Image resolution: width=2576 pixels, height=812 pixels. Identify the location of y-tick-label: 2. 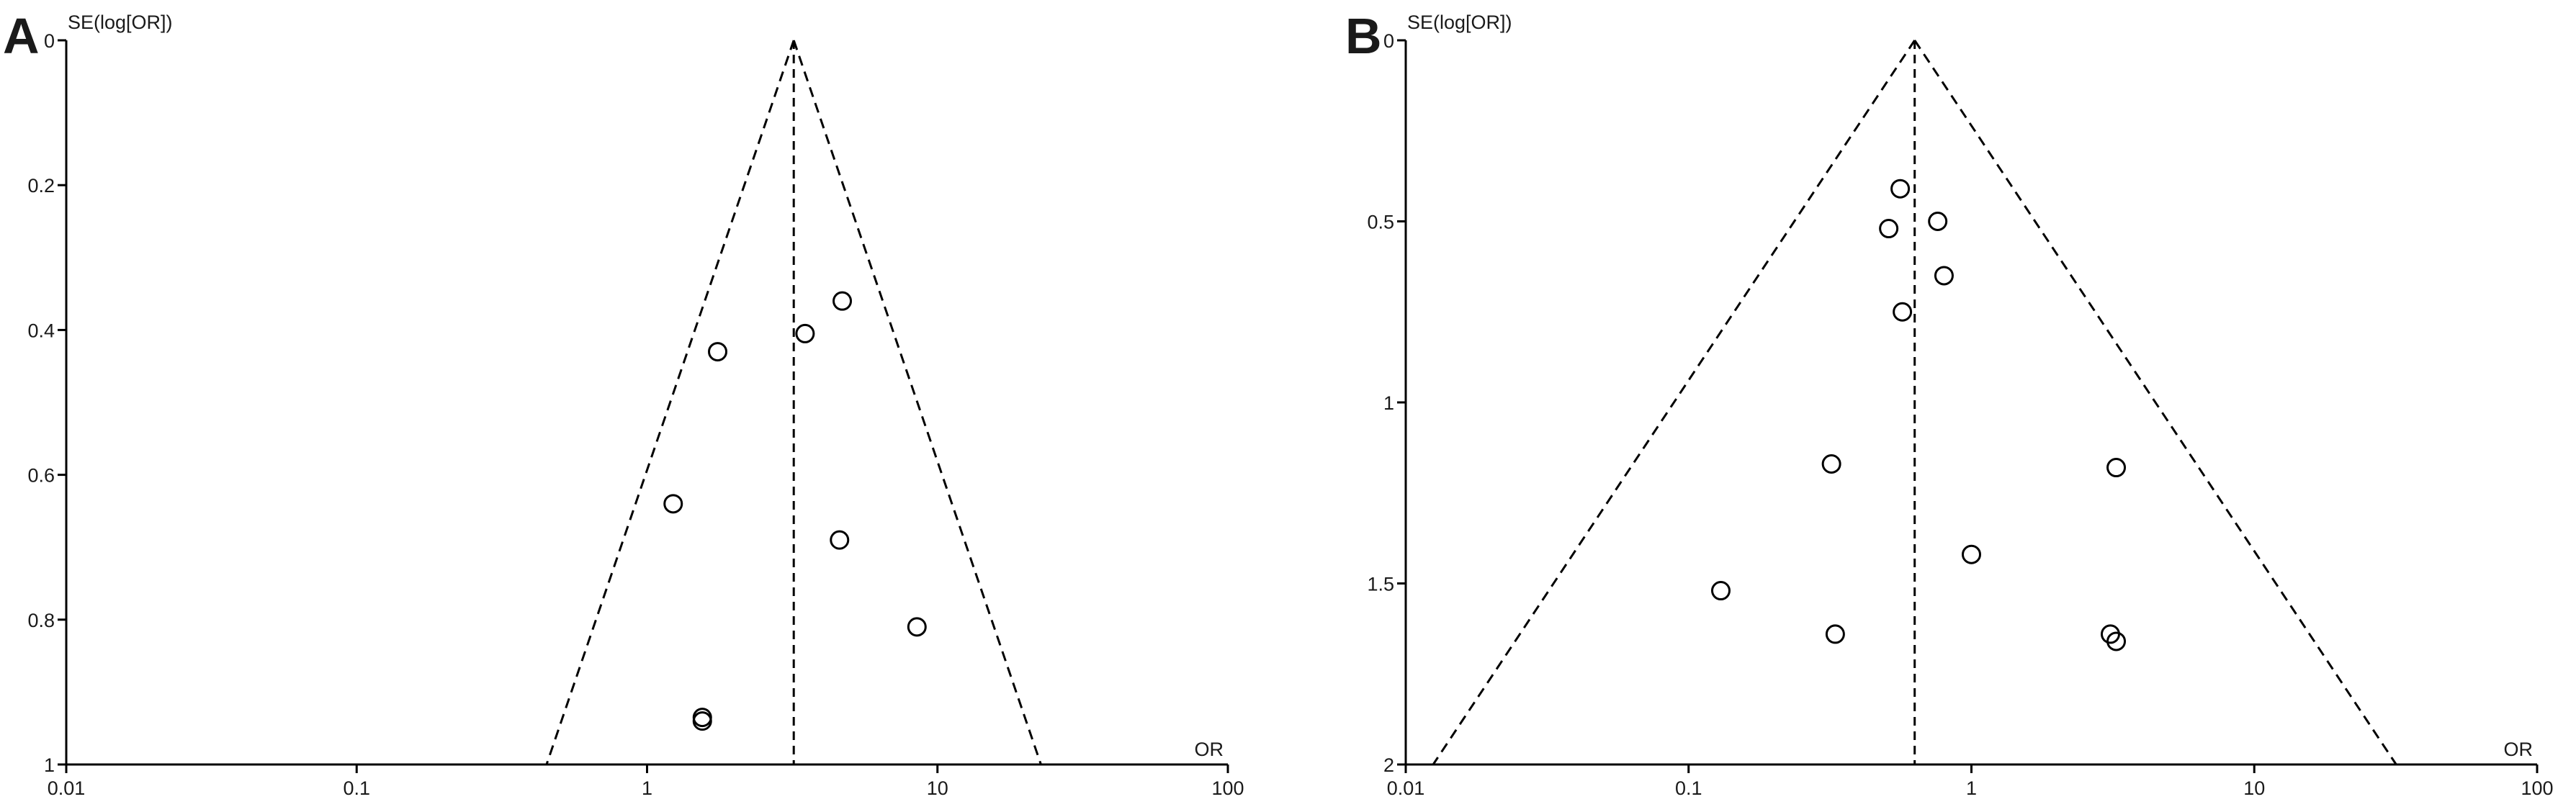
(1388, 765).